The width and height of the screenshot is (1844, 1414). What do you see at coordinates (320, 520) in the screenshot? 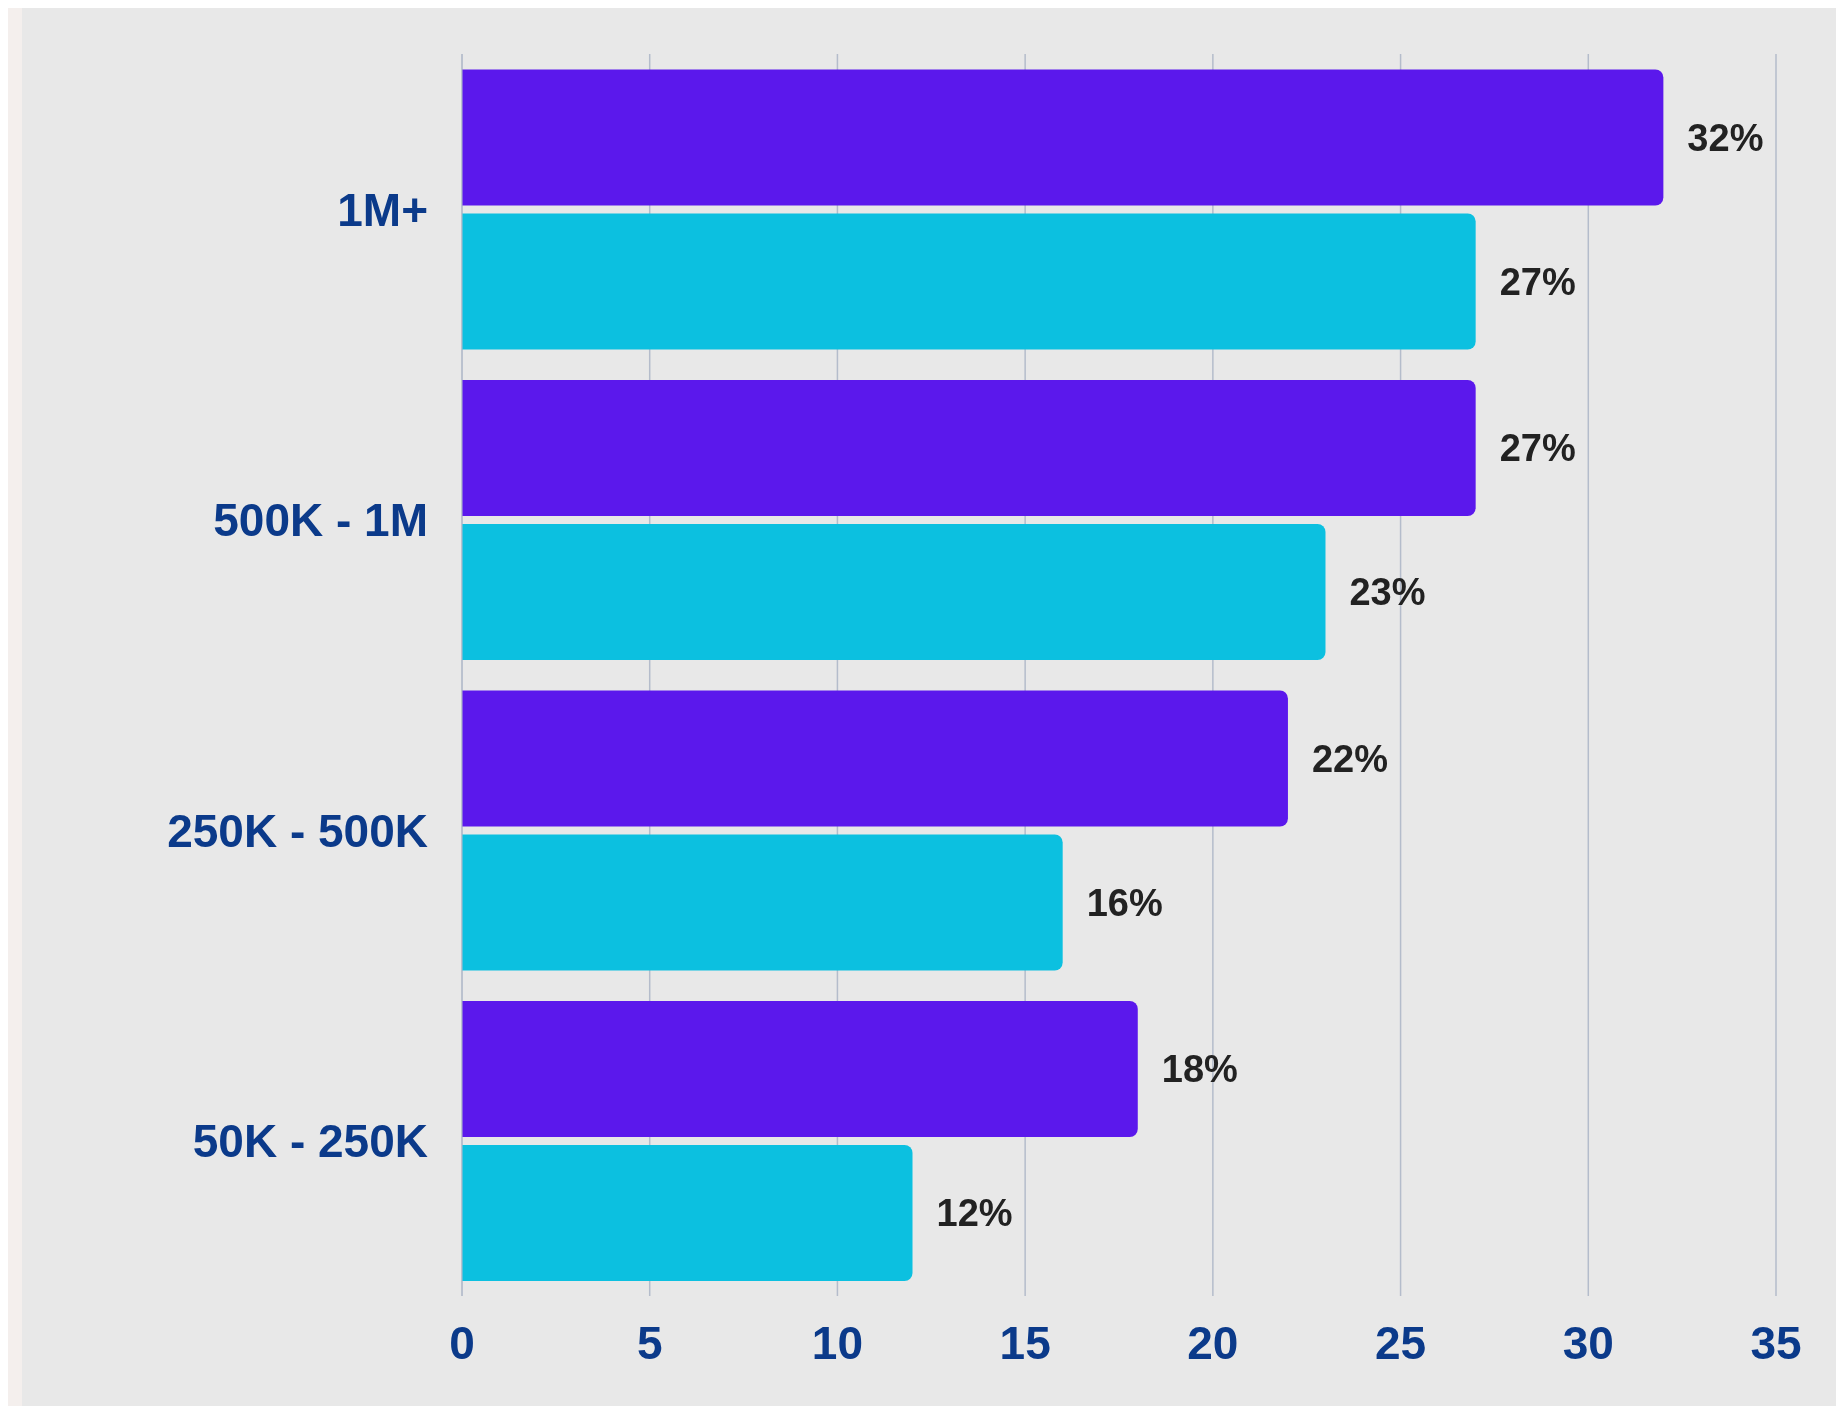
I see `y-tick-label: 500K - 1M` at bounding box center [320, 520].